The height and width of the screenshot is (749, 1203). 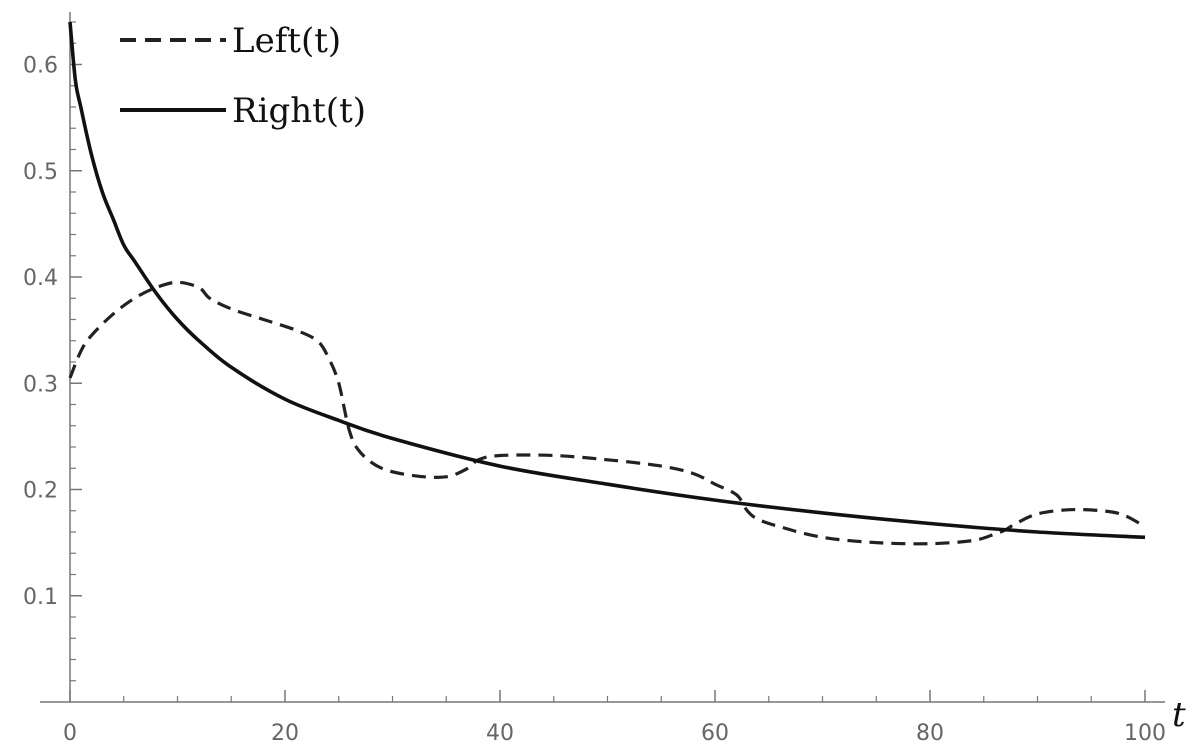 I want to click on y-tick-label: 0.2, so click(x=40, y=491).